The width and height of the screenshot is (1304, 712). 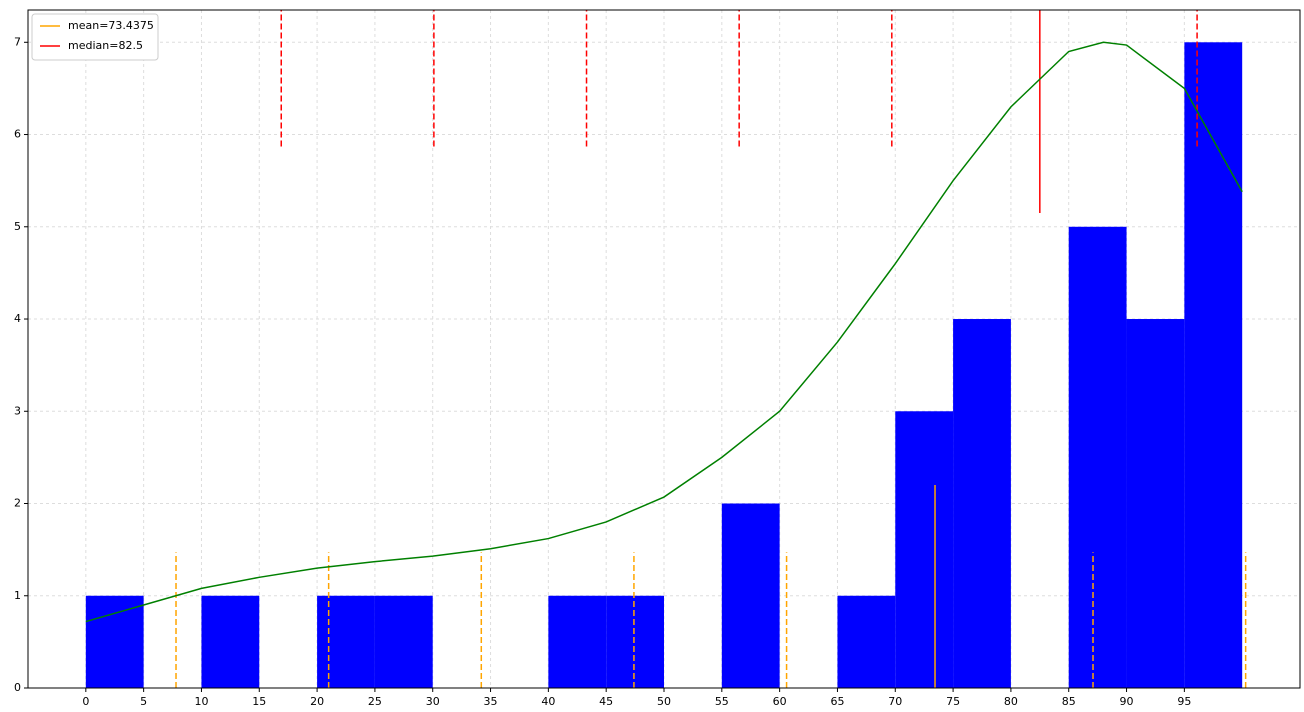 I want to click on x-tick-label: 40, so click(x=548, y=701).